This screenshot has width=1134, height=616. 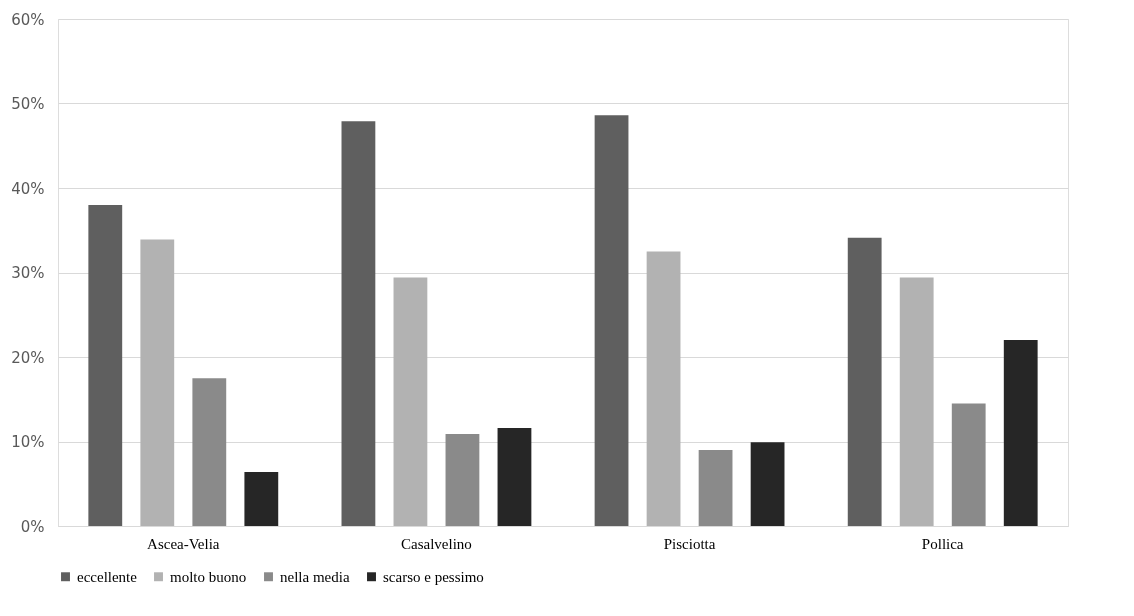 I want to click on y-tick-label: 50%, so click(x=28, y=104).